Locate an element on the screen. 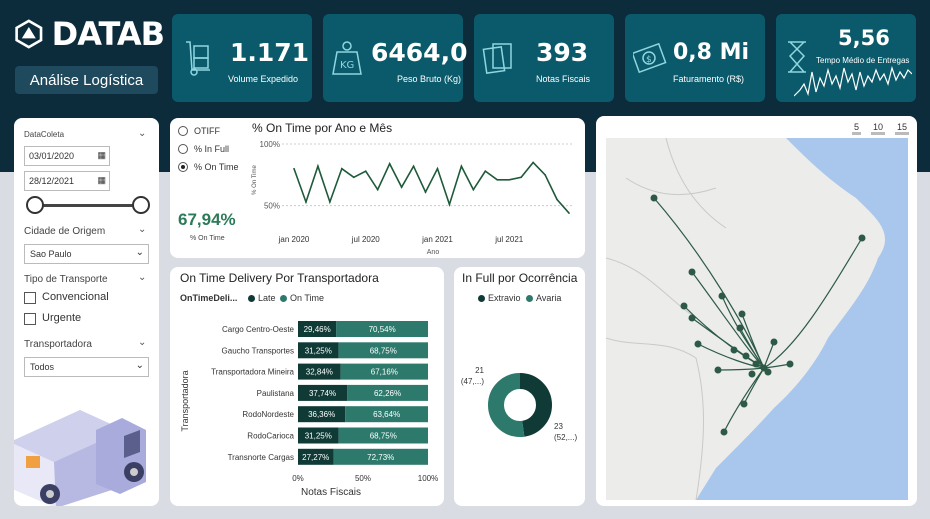 Image resolution: width=930 pixels, height=519 pixels. radio-in-full is located at coordinates (183, 149).